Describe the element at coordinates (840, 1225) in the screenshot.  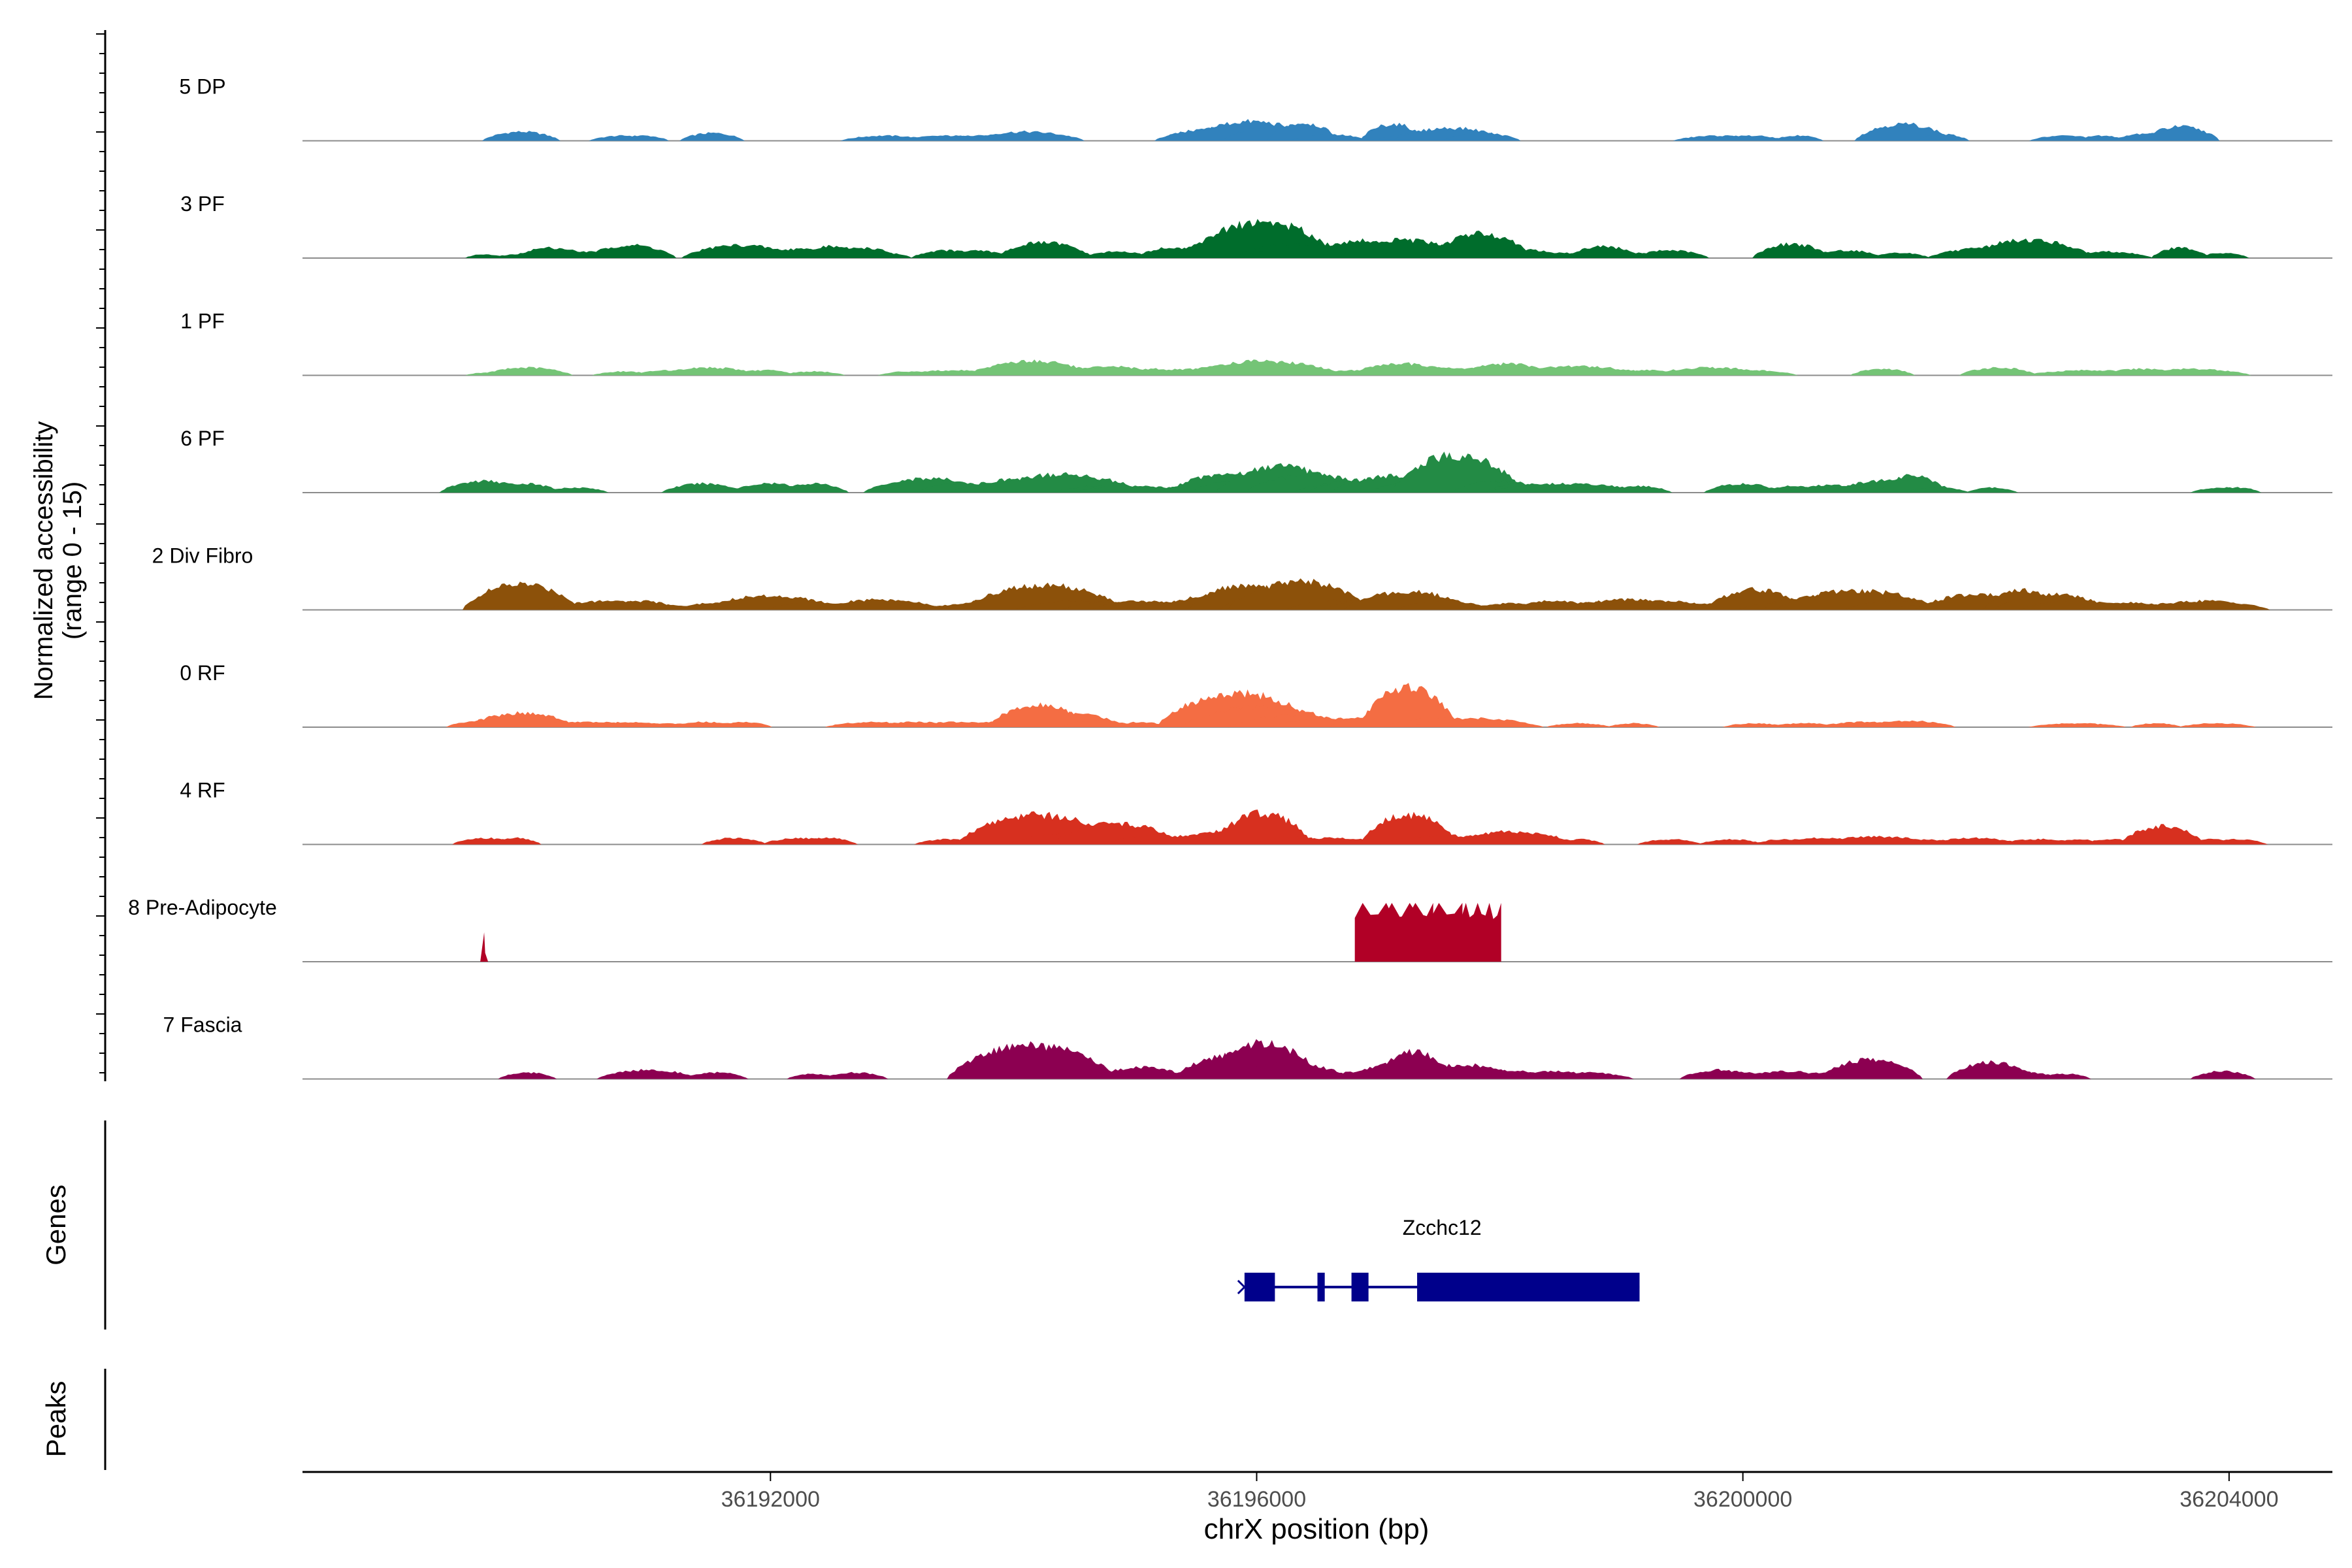
I see `genes-panel: Genes Zcchc12` at that location.